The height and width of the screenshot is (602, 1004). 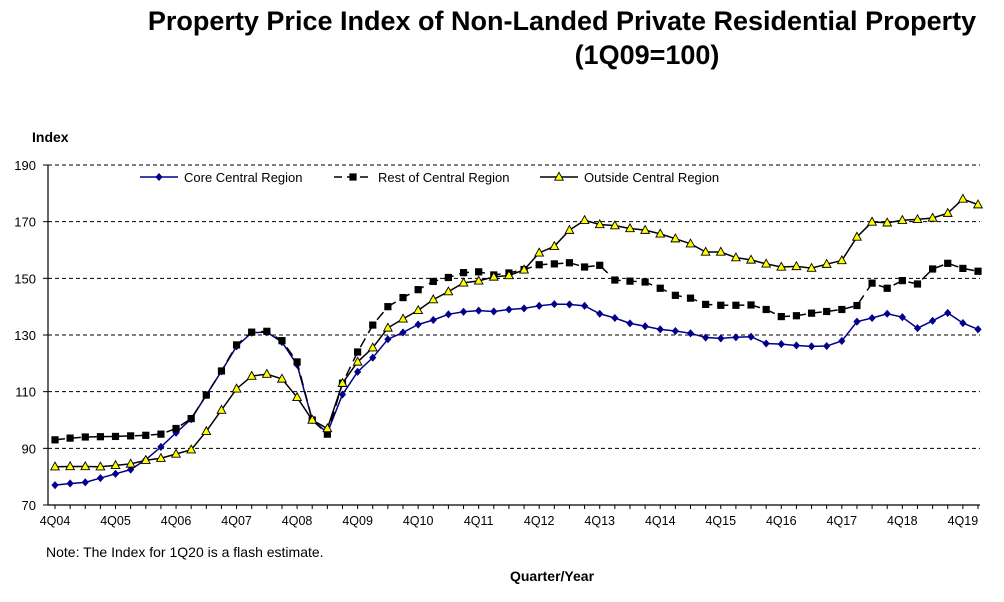 What do you see at coordinates (357, 521) in the screenshot?
I see `x-tick-label-4Q09: 4Q09` at bounding box center [357, 521].